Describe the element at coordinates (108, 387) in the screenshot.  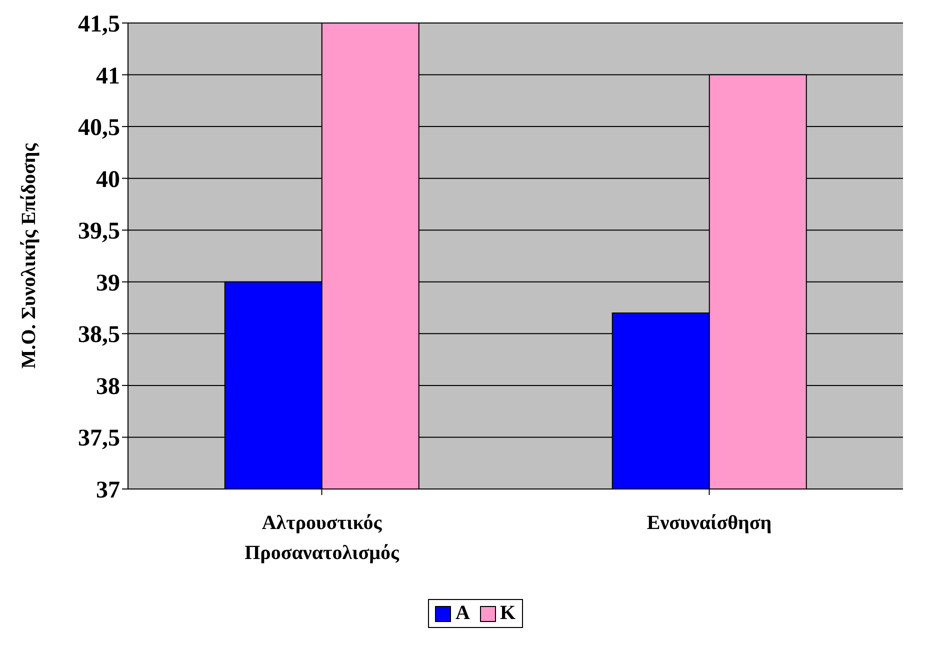
I see `y-tick-label: 38` at that location.